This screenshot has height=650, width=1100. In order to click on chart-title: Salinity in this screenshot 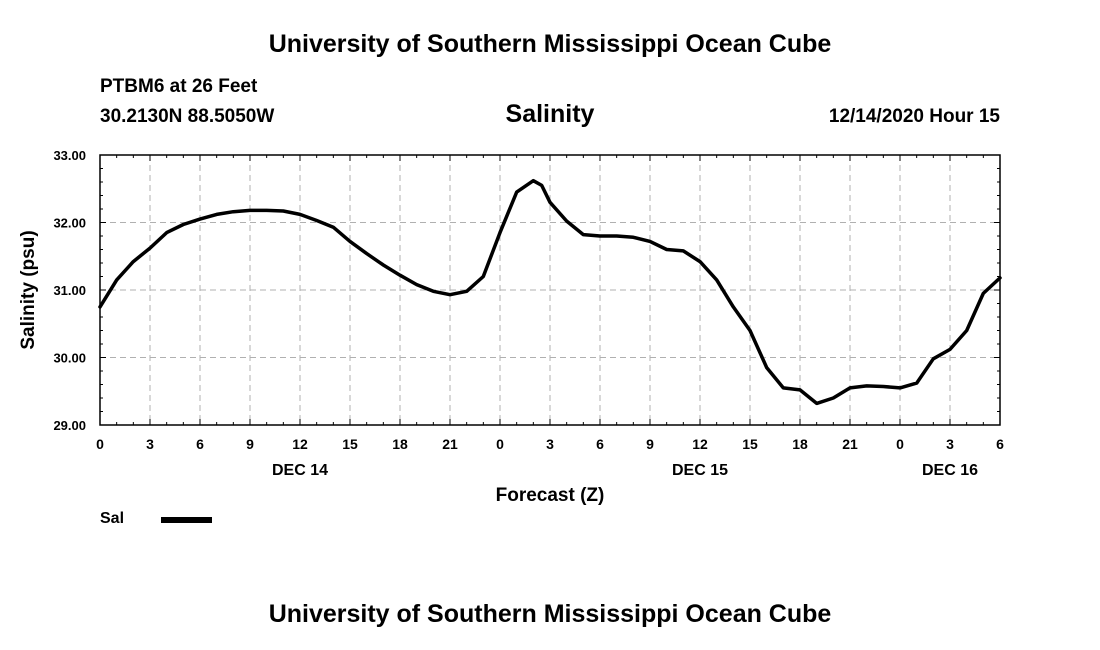, I will do `click(550, 114)`.